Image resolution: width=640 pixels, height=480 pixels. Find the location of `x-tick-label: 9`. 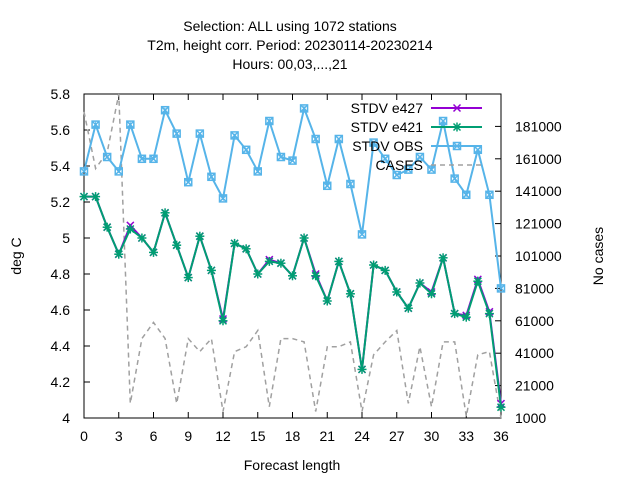

x-tick-label: 9 is located at coordinates (188, 436).